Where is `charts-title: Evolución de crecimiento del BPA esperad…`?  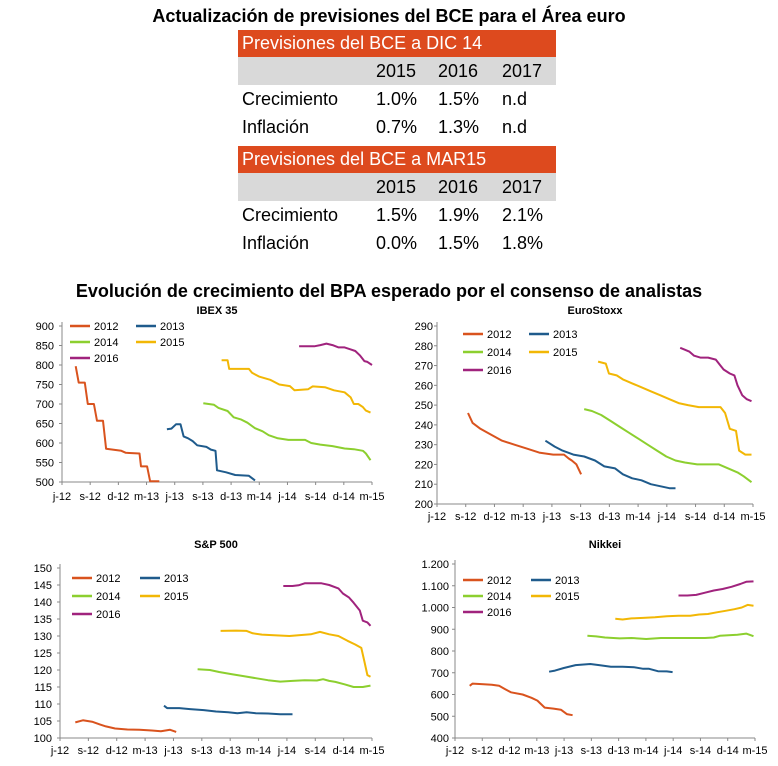 charts-title: Evolución de crecimiento del BPA esperad… is located at coordinates (389, 291).